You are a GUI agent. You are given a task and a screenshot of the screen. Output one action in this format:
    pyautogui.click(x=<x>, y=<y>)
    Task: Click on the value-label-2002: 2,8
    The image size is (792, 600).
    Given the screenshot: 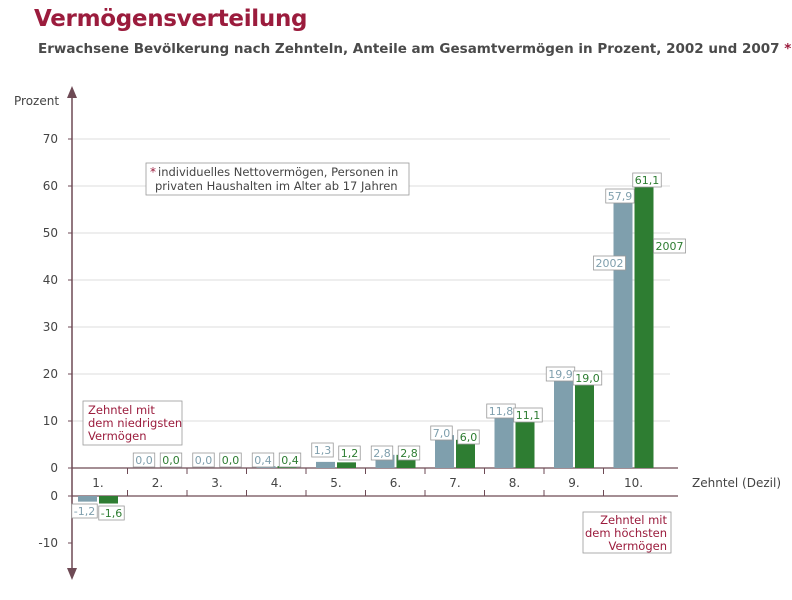 What is the action you would take?
    pyautogui.click(x=382, y=453)
    